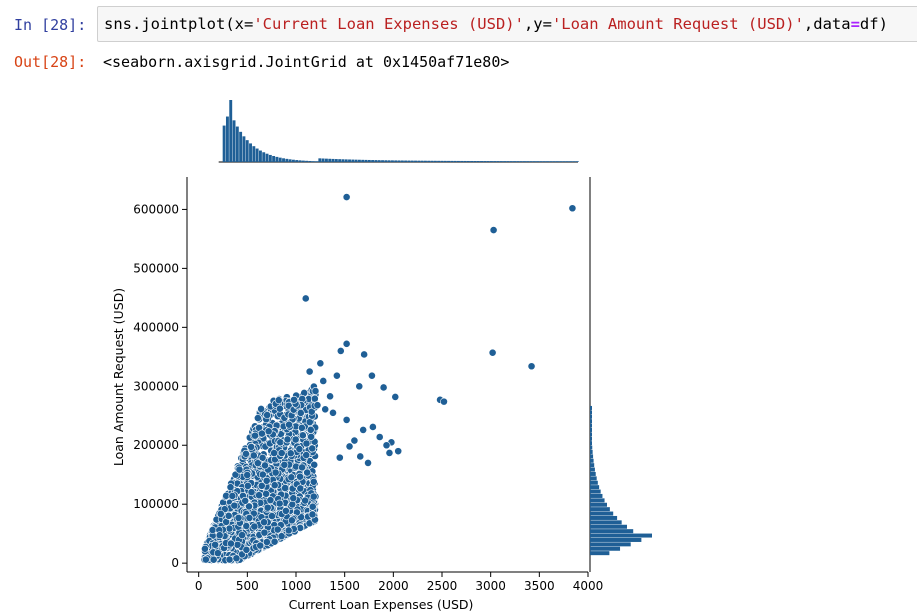 Image resolution: width=917 pixels, height=615 pixels. I want to click on x-tick-label: 4000, so click(588, 586).